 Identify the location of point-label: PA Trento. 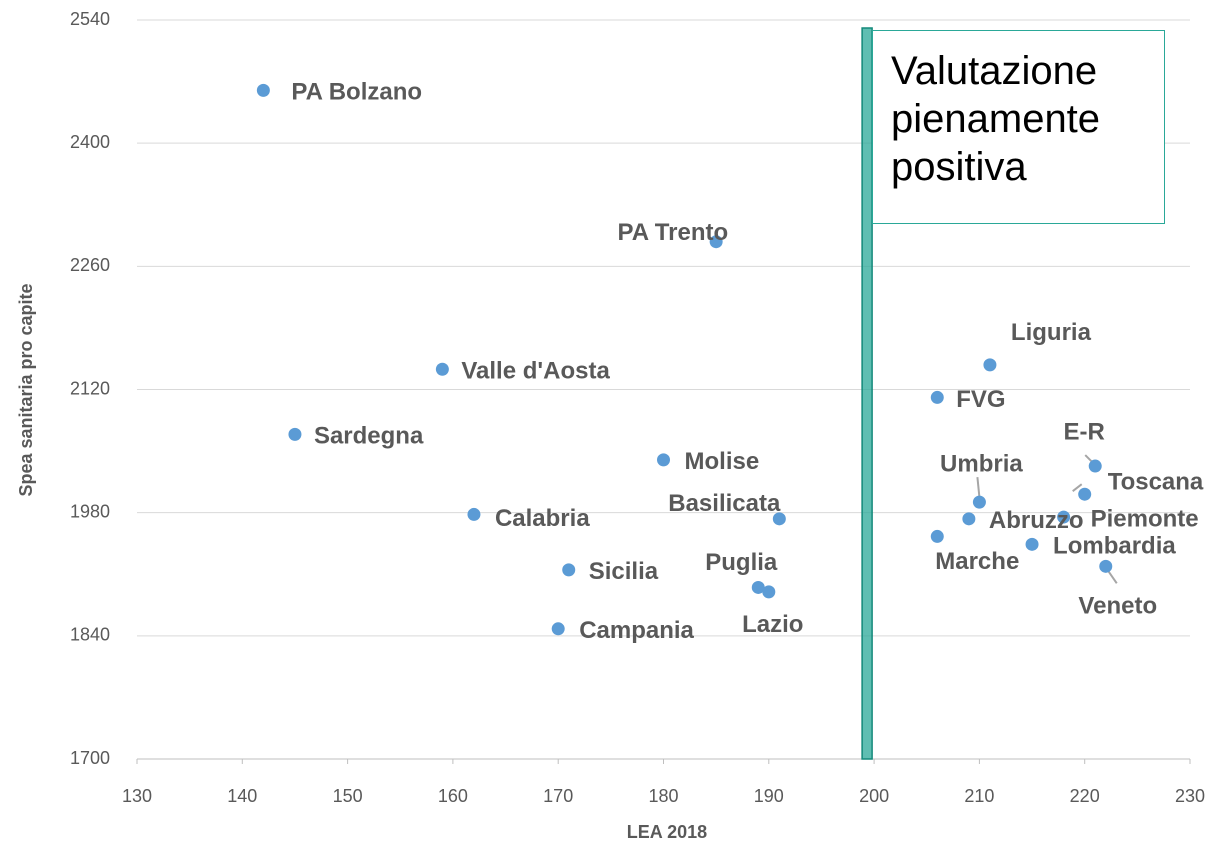
(672, 232).